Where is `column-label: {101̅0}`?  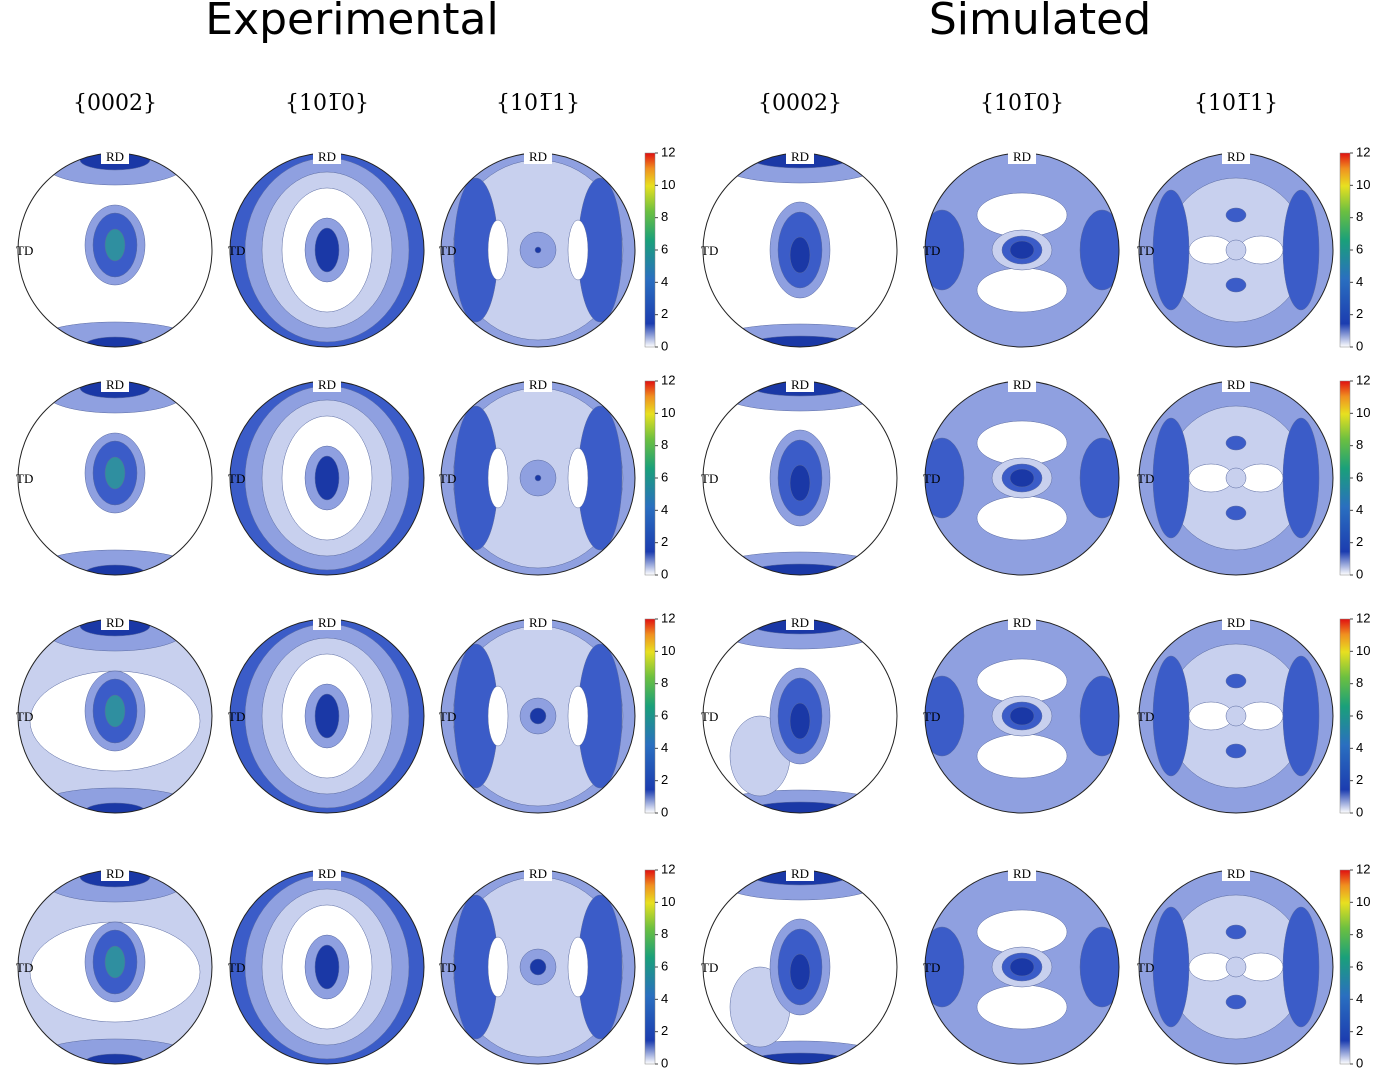 column-label: {101̅0} is located at coordinates (327, 103).